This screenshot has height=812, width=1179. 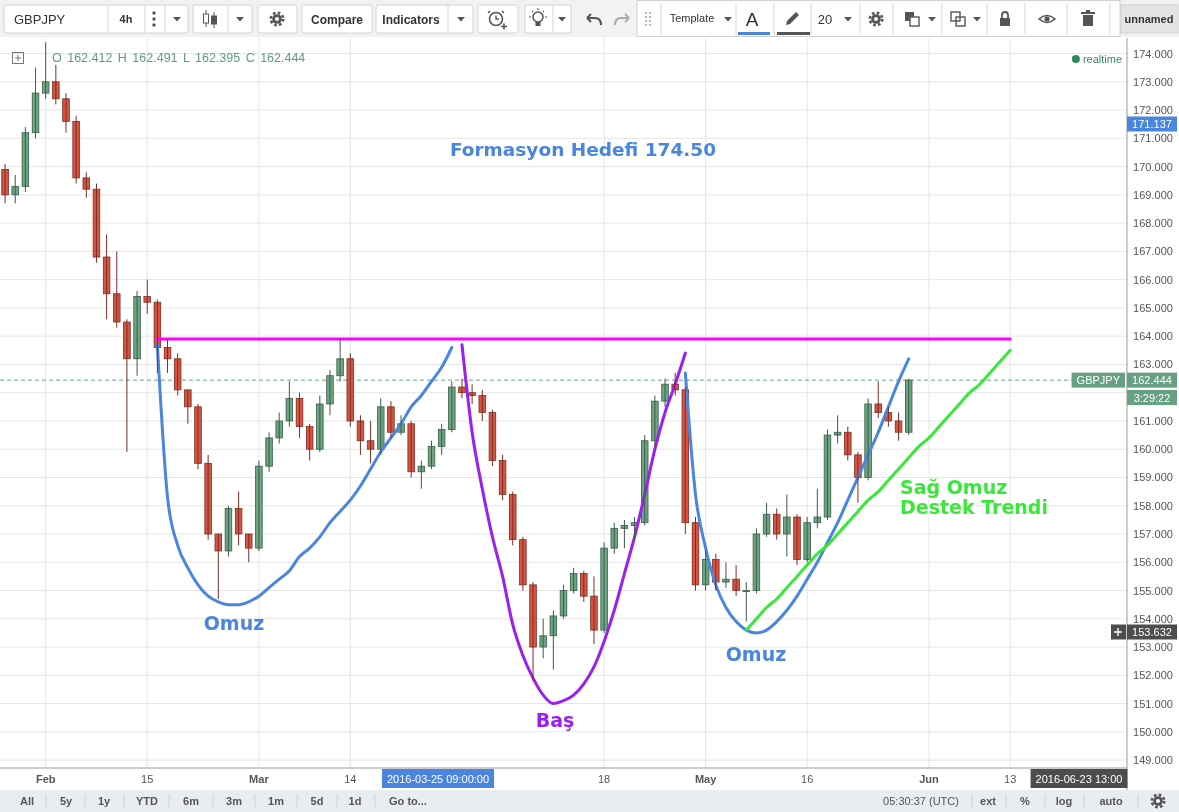 What do you see at coordinates (752, 19) in the screenshot?
I see `text: A` at bounding box center [752, 19].